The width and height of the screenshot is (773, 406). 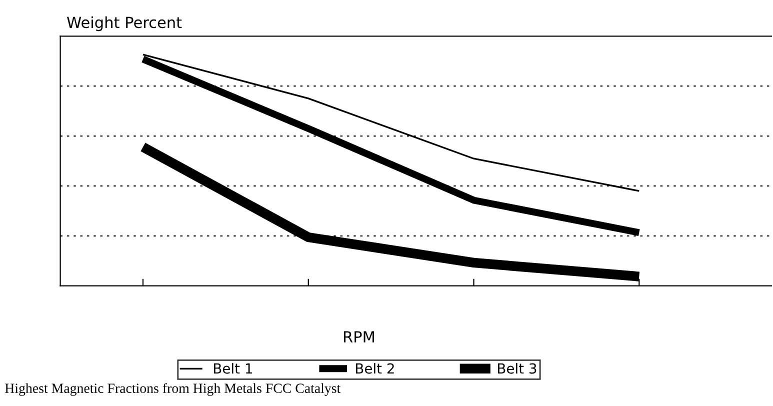 I want to click on legend-label: Belt 1, so click(x=233, y=368).